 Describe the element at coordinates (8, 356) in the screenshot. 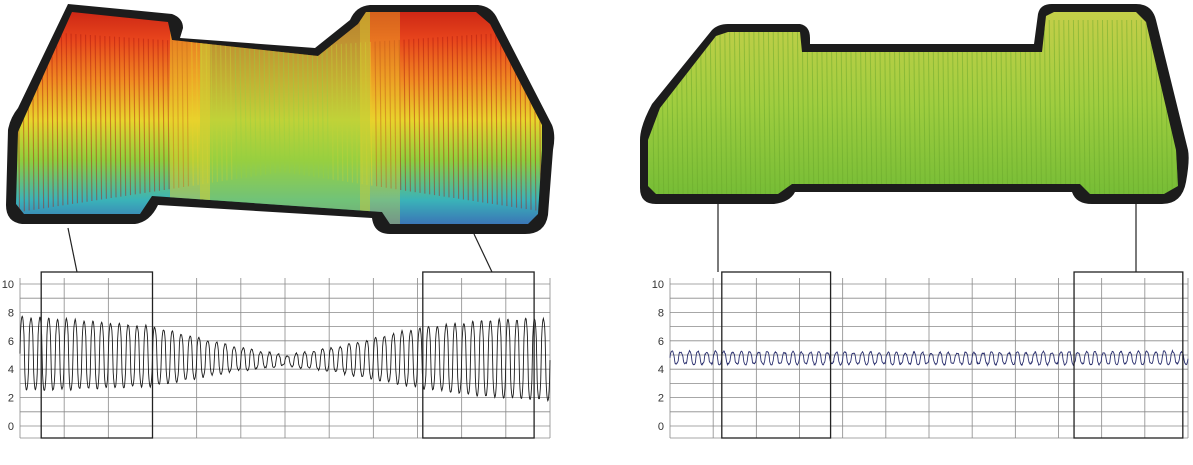

I see `left-y-tick-labels: 0 2 4 6 8 10` at that location.